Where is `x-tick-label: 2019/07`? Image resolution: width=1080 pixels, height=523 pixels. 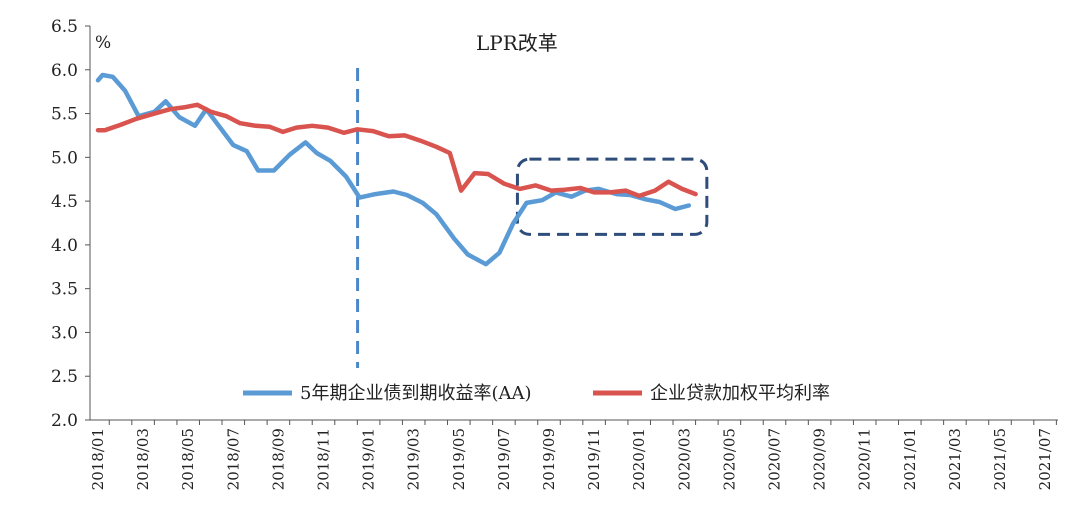
x-tick-label: 2019/07 is located at coordinates (504, 459).